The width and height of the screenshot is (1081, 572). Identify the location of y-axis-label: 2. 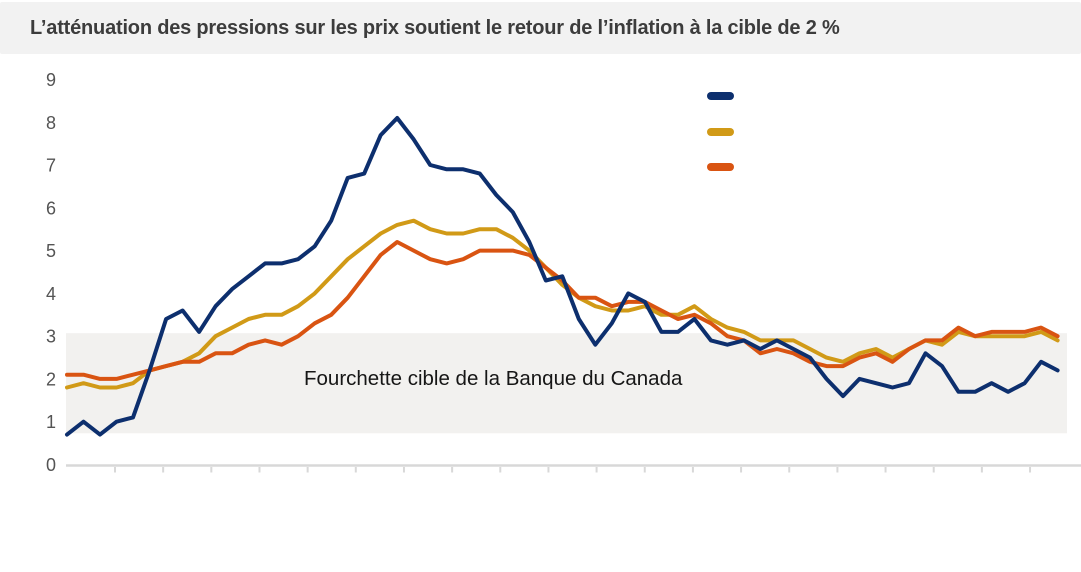
(51, 379).